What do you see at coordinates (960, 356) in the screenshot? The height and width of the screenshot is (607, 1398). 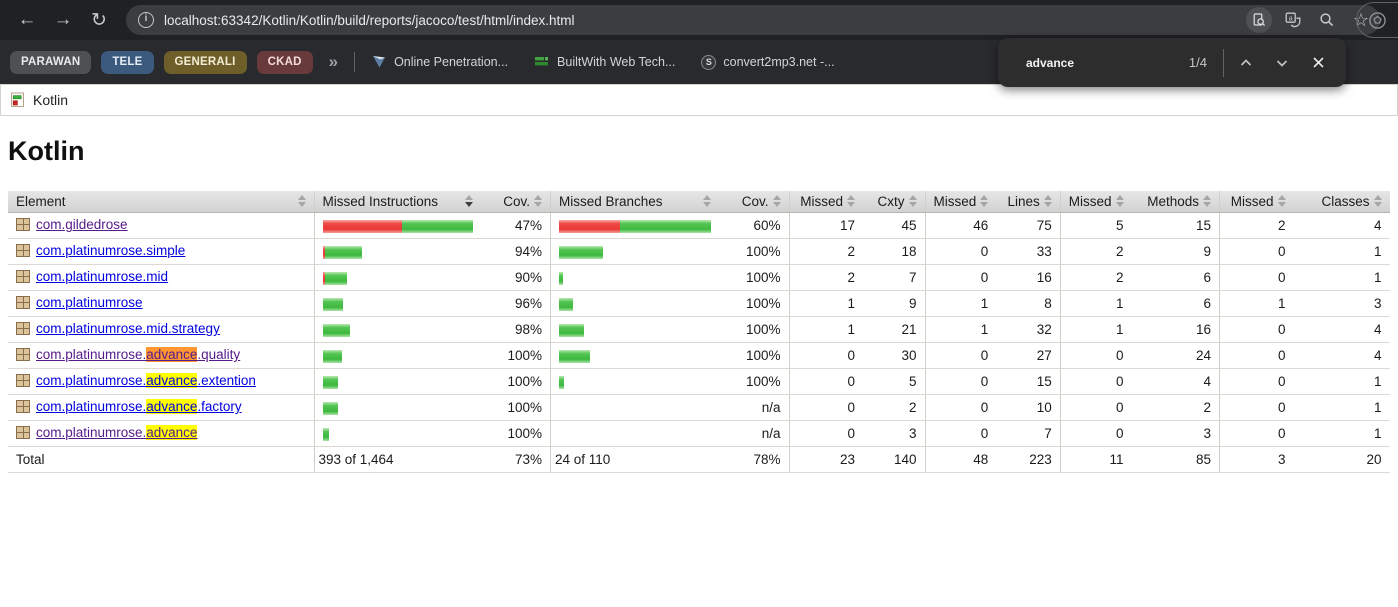 I see `missed-lines-cell: 0` at bounding box center [960, 356].